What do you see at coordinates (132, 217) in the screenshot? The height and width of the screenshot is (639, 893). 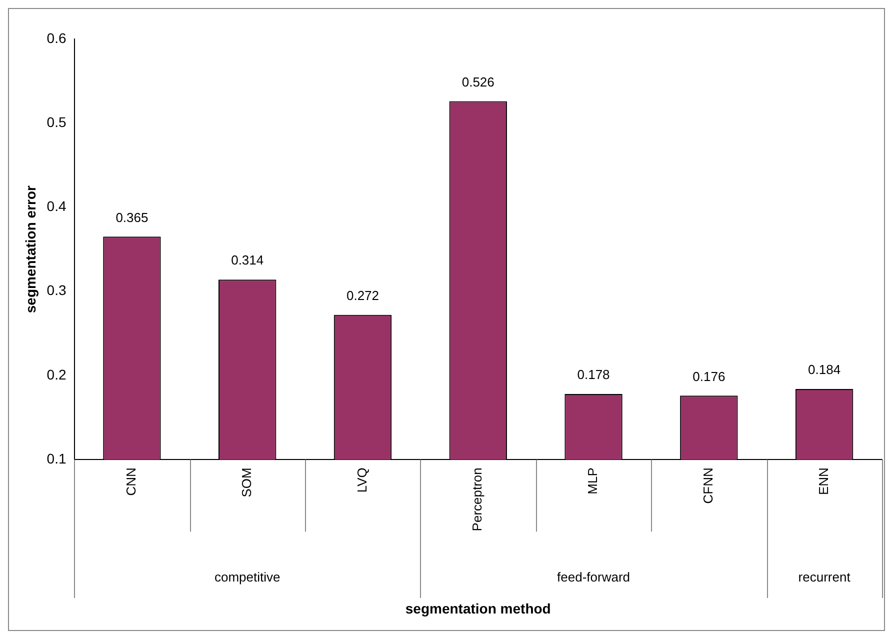 I see `data-label: 0.365` at bounding box center [132, 217].